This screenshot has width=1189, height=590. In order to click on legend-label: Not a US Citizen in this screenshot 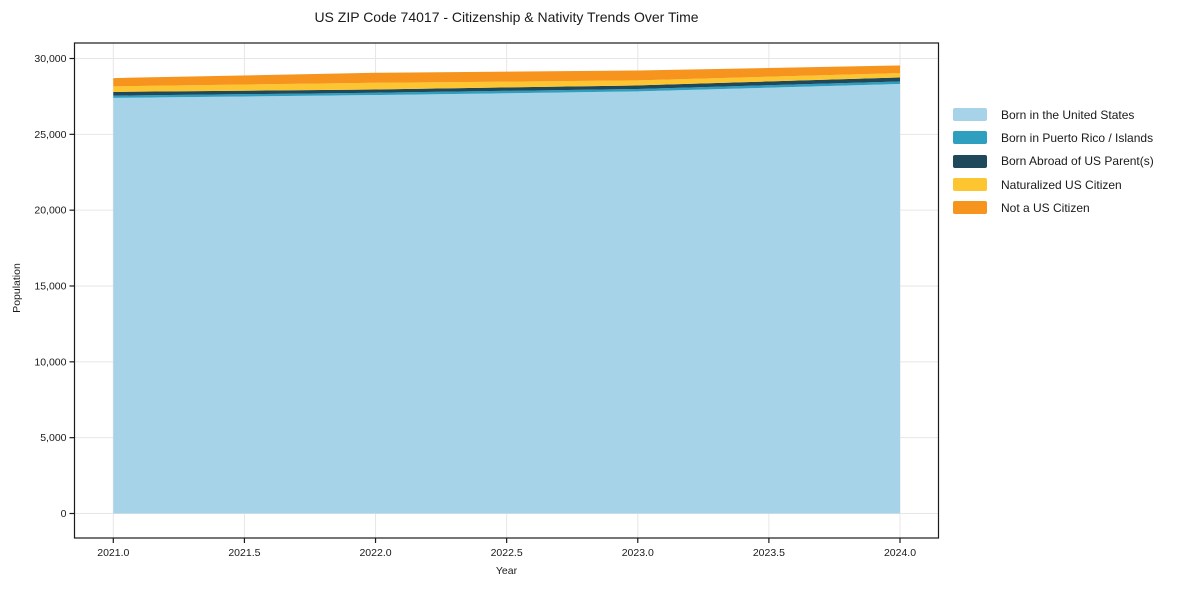, I will do `click(1045, 207)`.